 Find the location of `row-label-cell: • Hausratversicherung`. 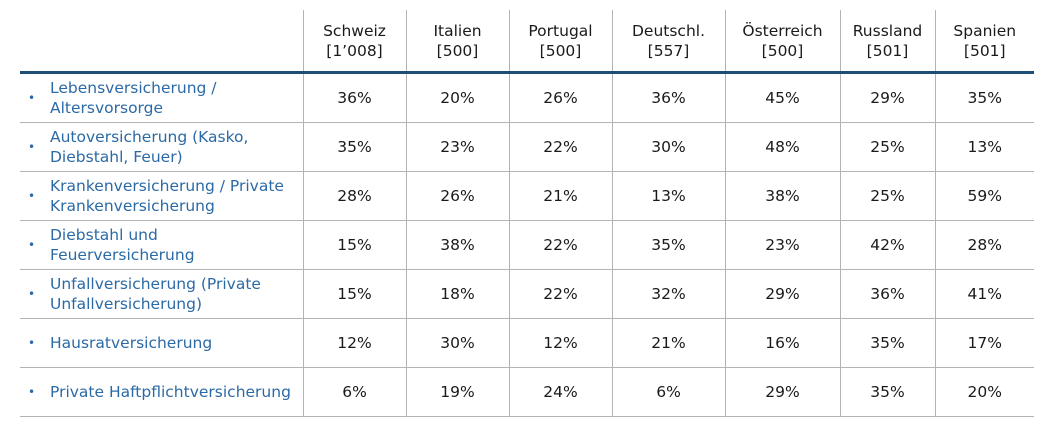

row-label-cell: • Hausratversicherung is located at coordinates (161, 343).